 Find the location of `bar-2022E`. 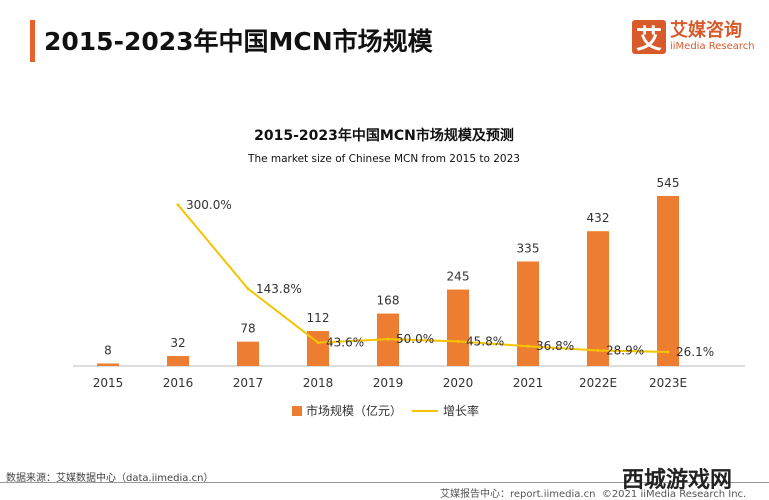

bar-2022E is located at coordinates (598, 298).